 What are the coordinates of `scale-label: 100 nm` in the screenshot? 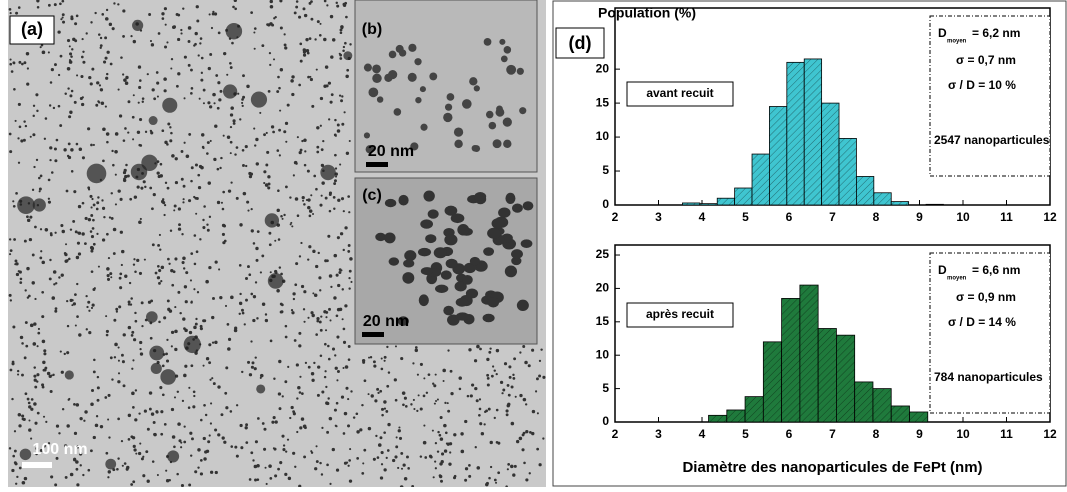 It's located at (59, 449).